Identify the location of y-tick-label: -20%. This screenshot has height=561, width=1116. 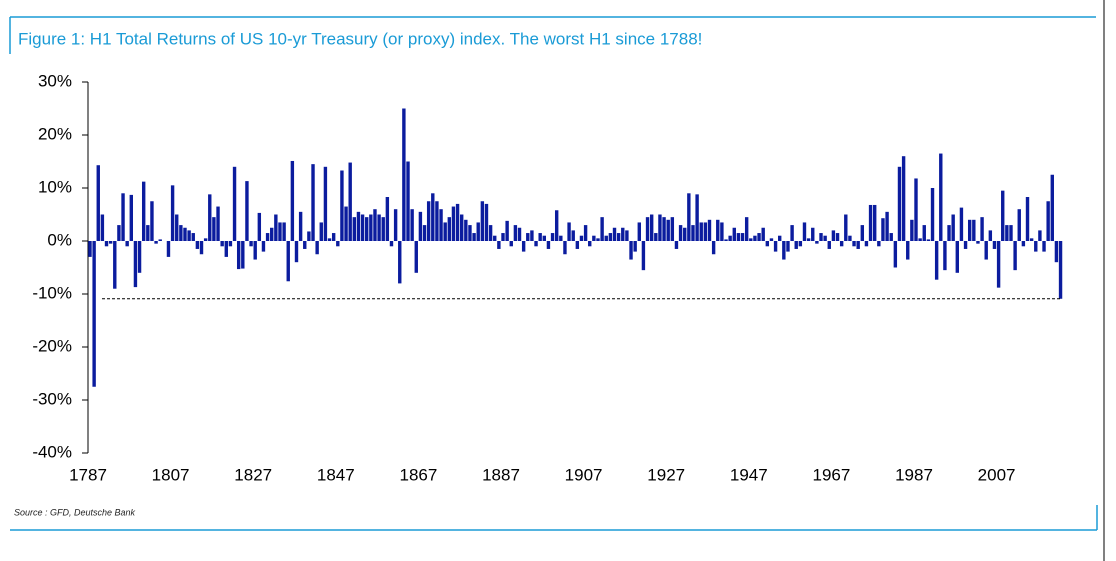
(52, 345).